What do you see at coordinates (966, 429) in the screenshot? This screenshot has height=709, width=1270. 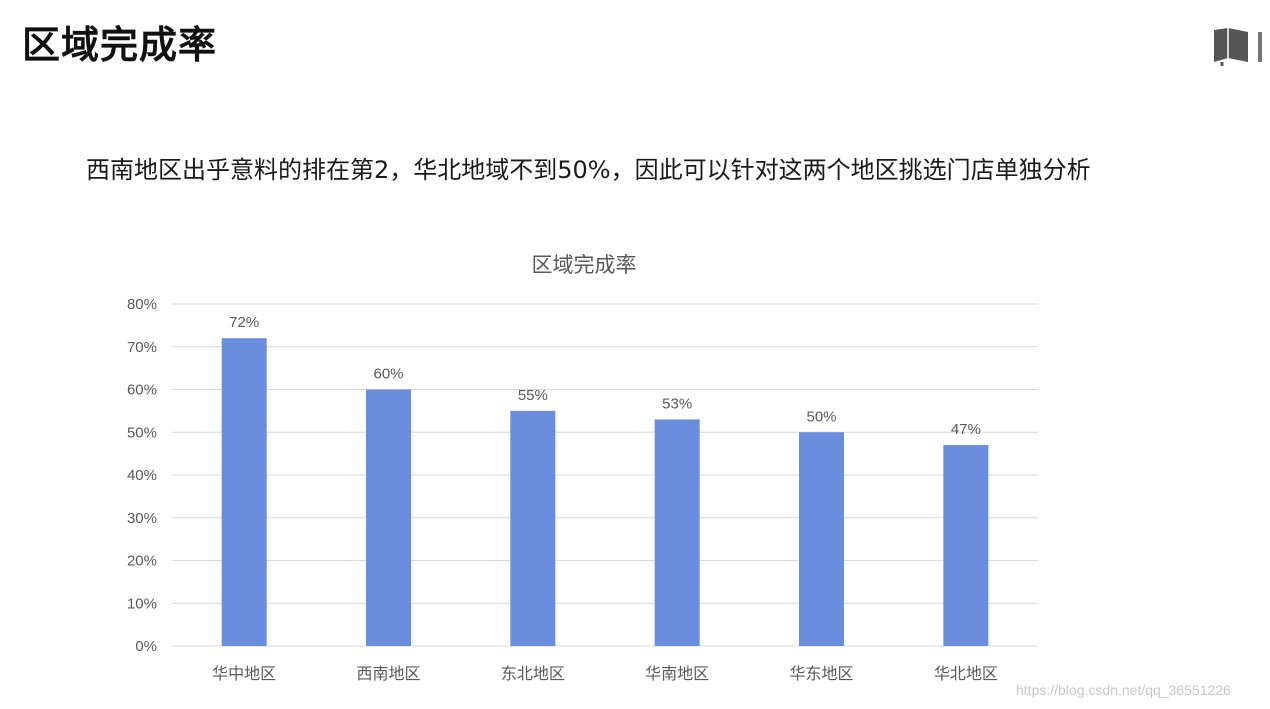 I see `data-label: 47%` at bounding box center [966, 429].